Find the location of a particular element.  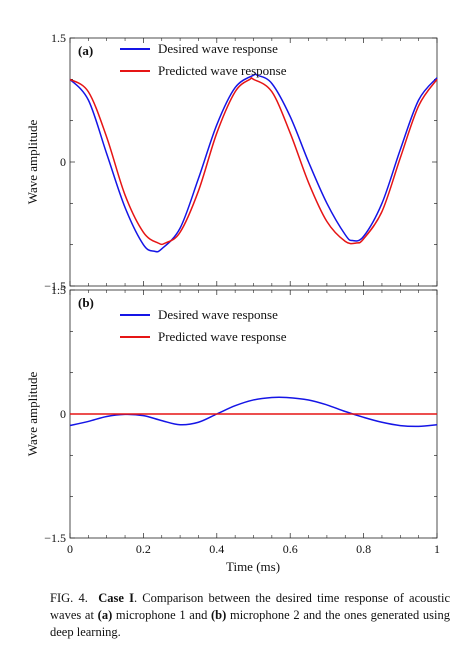

caption-ref-a: (a) is located at coordinates (105, 615).